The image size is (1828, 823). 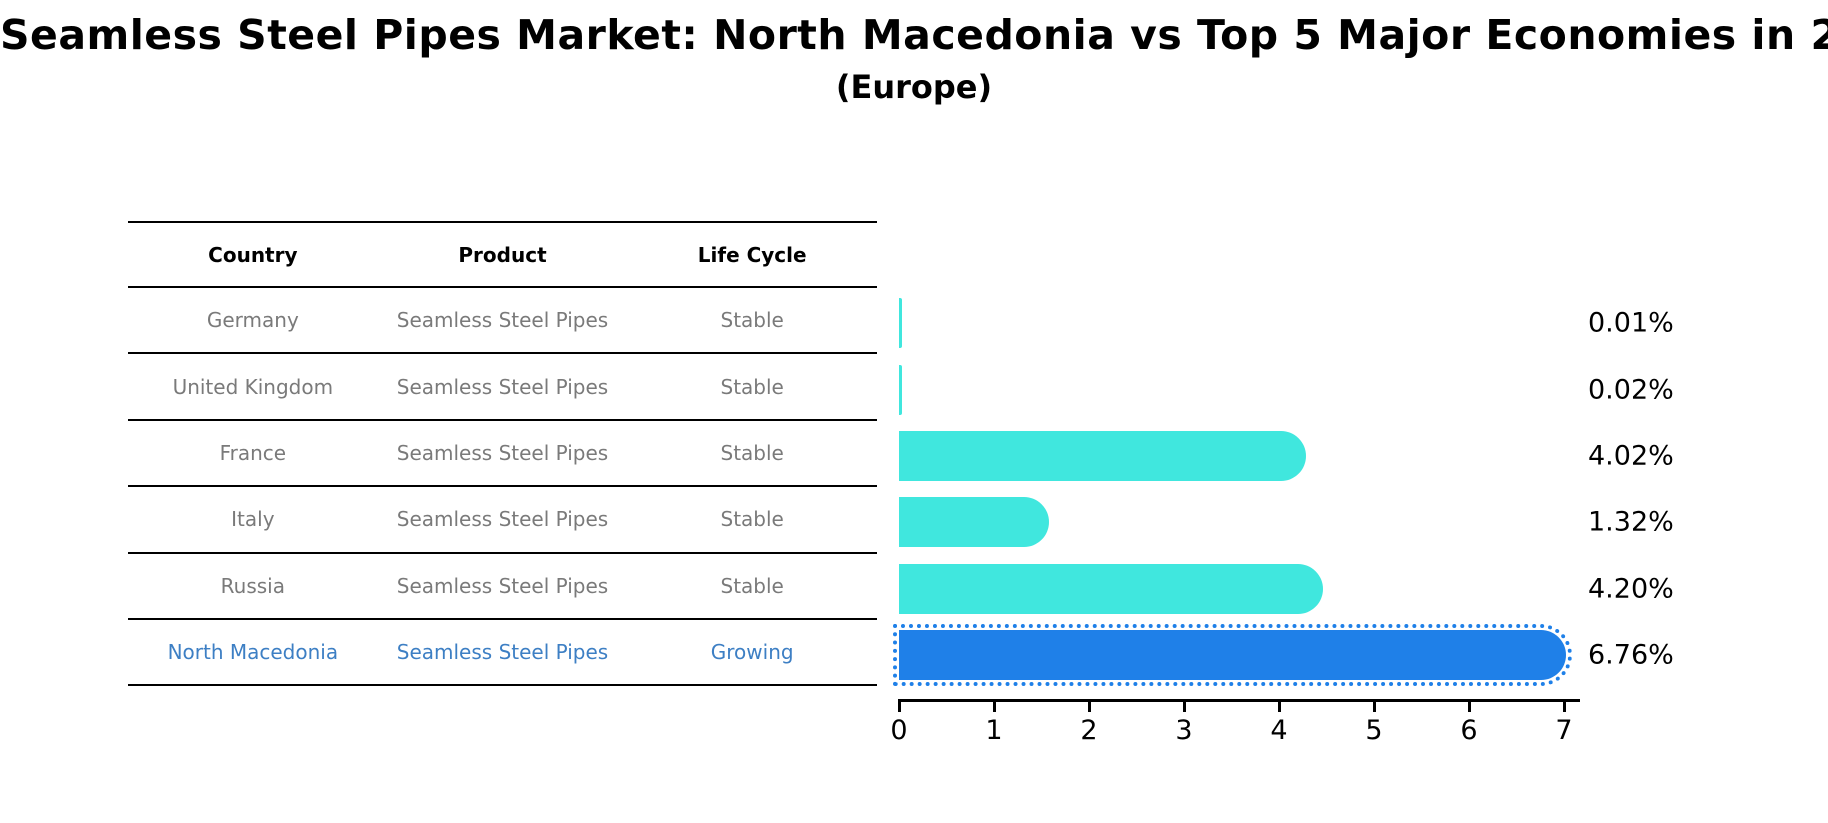 What do you see at coordinates (1184, 730) in the screenshot?
I see `x-tick-label: 3` at bounding box center [1184, 730].